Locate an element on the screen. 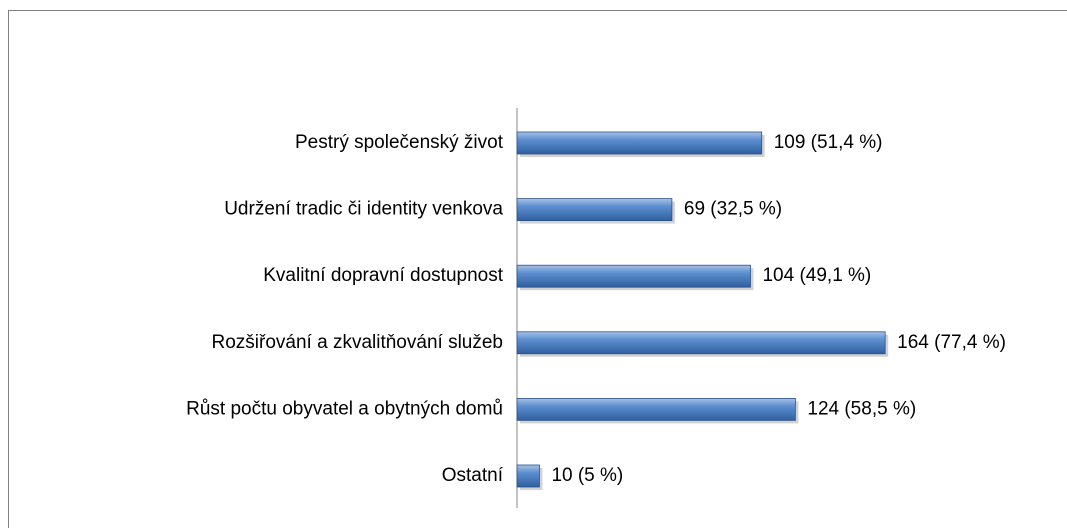 The image size is (1067, 528). category-label: Pestrý společenský život is located at coordinates (399, 142).